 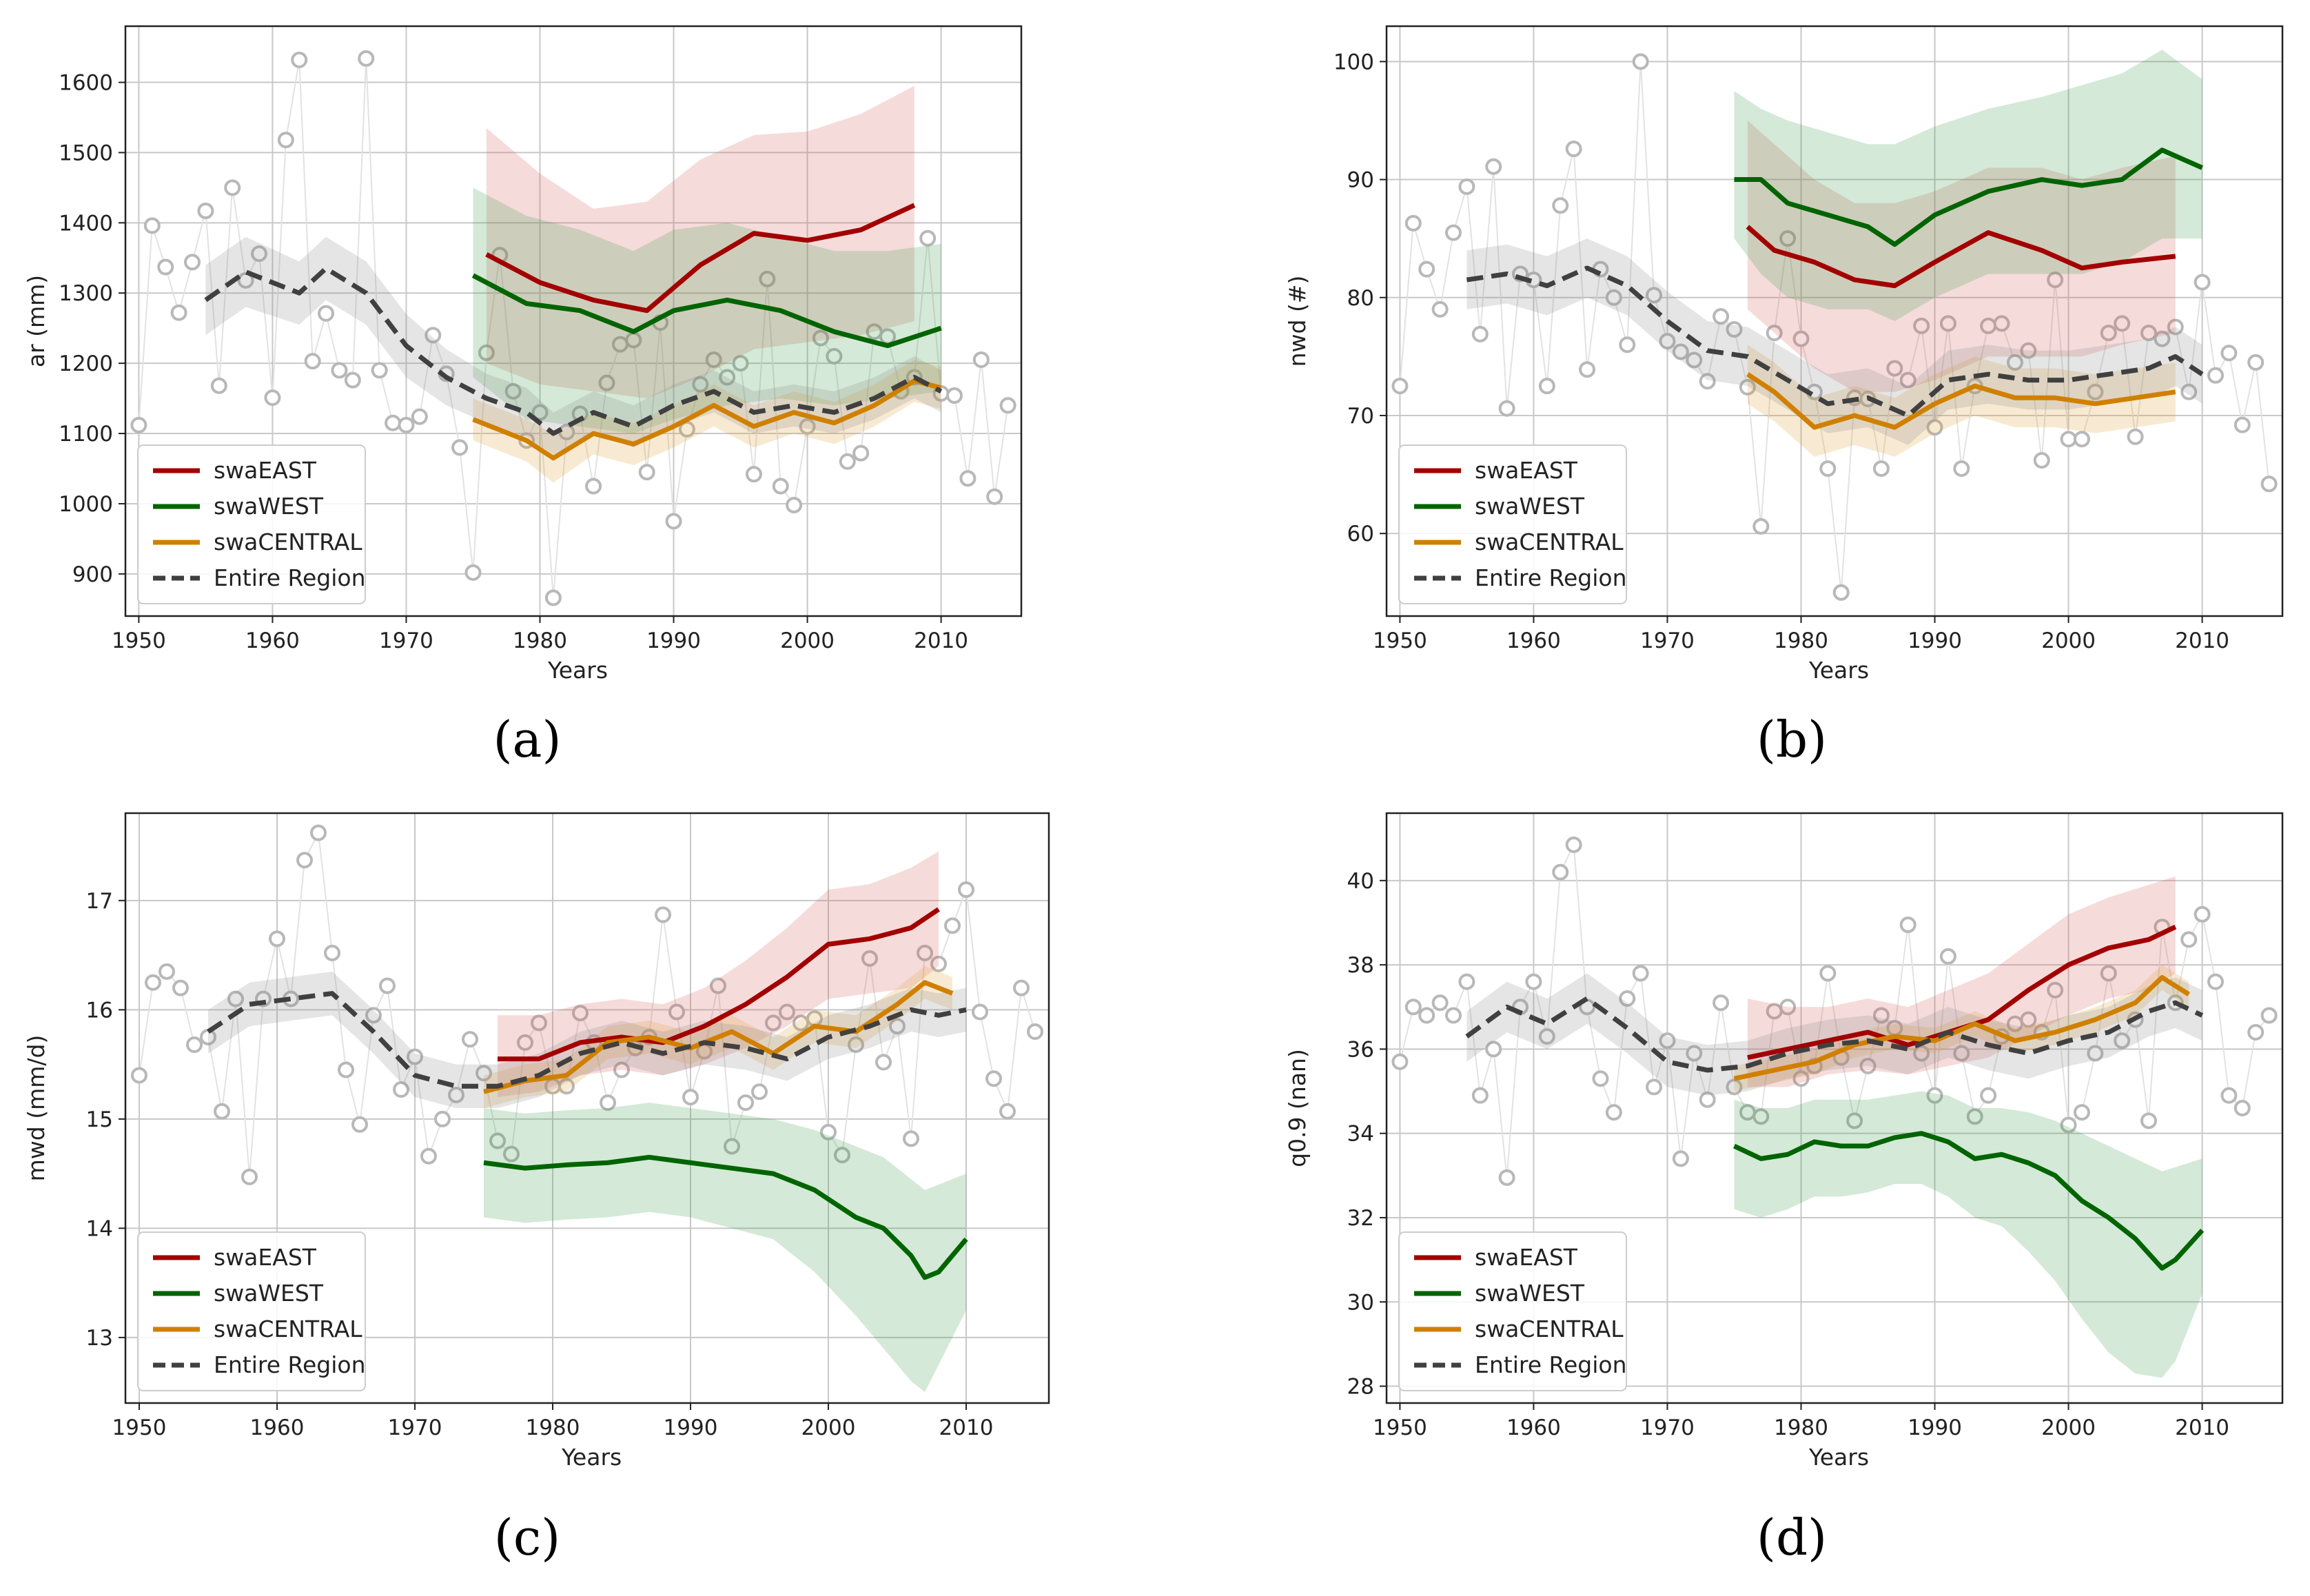 I want to click on chart-c-legend: swaEAST swaWEST swaCENTRAL Entire Region, so click(x=251, y=1311).